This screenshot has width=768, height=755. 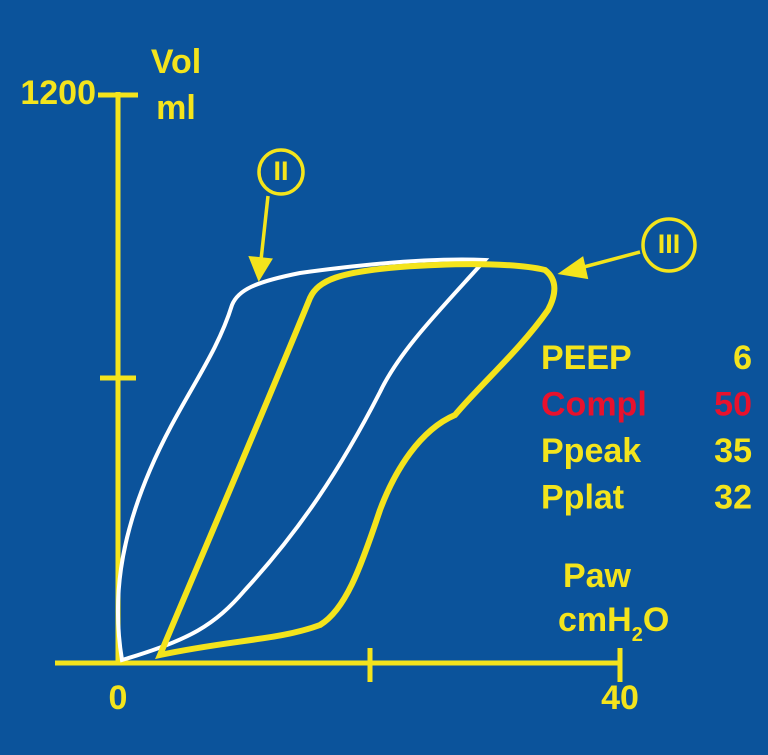 I want to click on parameter-name: Pplat, so click(x=582, y=497).